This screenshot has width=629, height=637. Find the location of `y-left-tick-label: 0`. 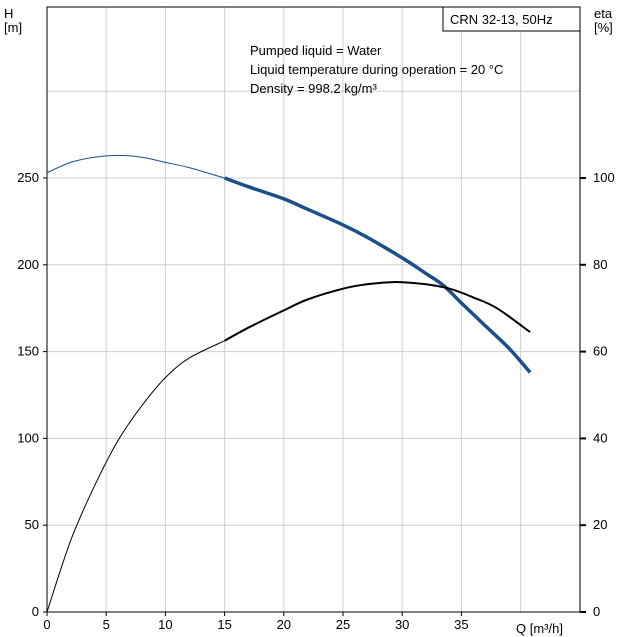

y-left-tick-label: 0 is located at coordinates (35, 611).